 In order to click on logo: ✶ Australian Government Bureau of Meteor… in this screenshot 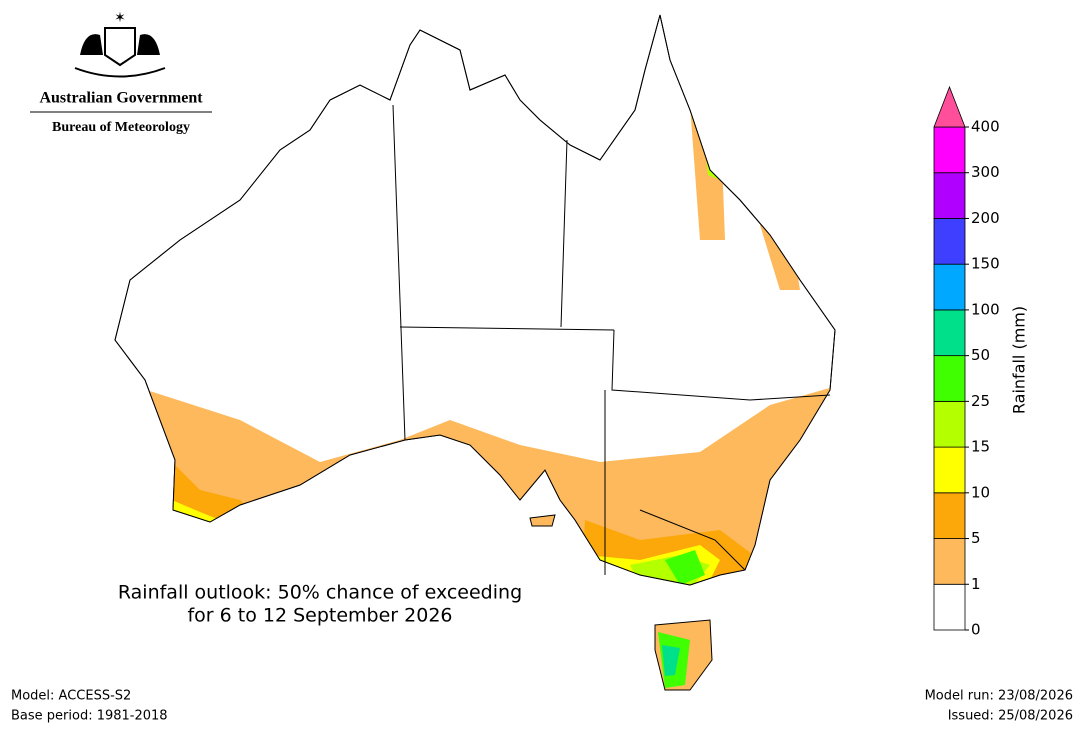, I will do `click(121, 72)`.